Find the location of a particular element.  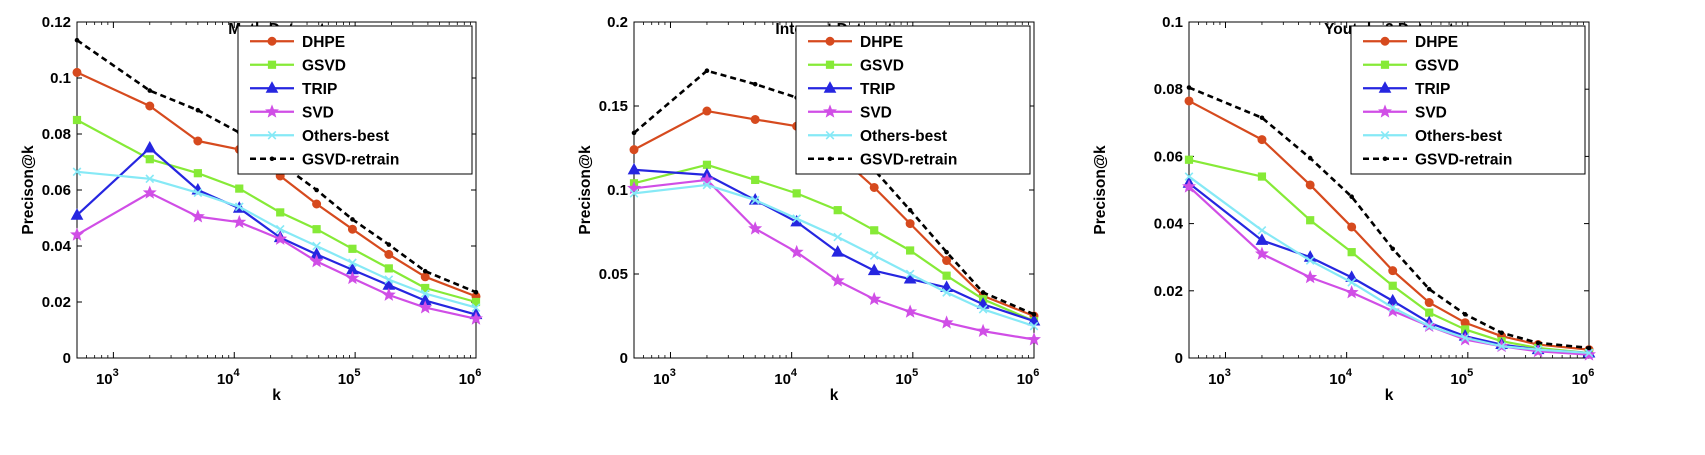

series-gsvd is located at coordinates (1388, 256).